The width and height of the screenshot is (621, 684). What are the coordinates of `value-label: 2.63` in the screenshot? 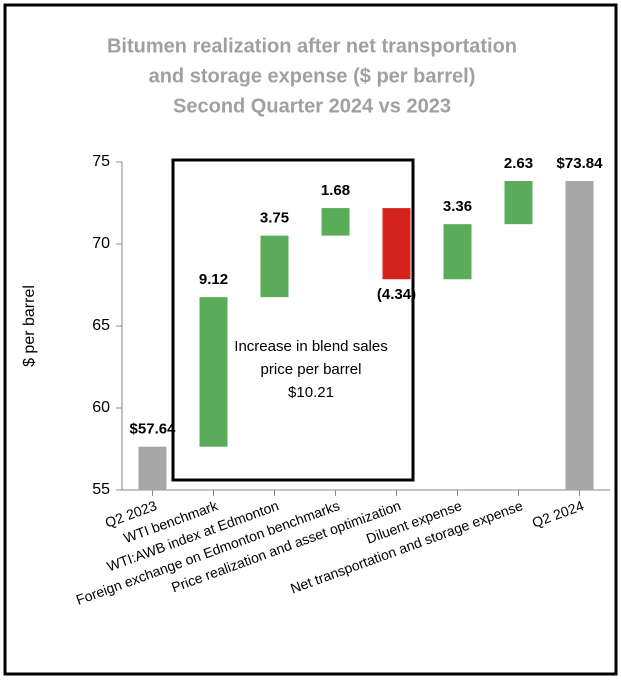 It's located at (518, 163).